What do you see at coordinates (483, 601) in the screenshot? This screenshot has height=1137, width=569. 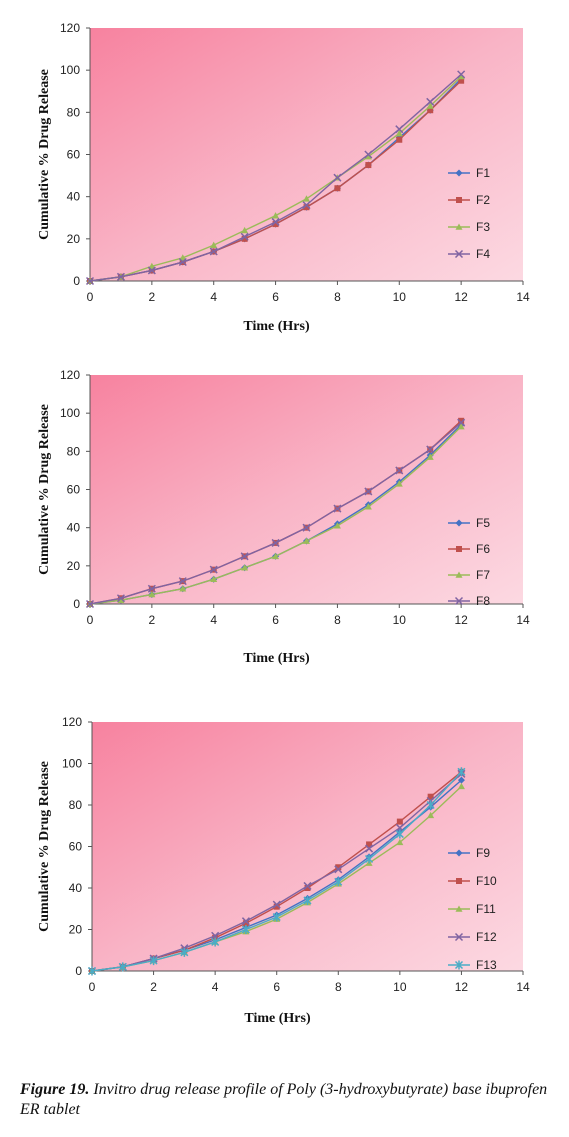 I see `legend-label: F8` at bounding box center [483, 601].